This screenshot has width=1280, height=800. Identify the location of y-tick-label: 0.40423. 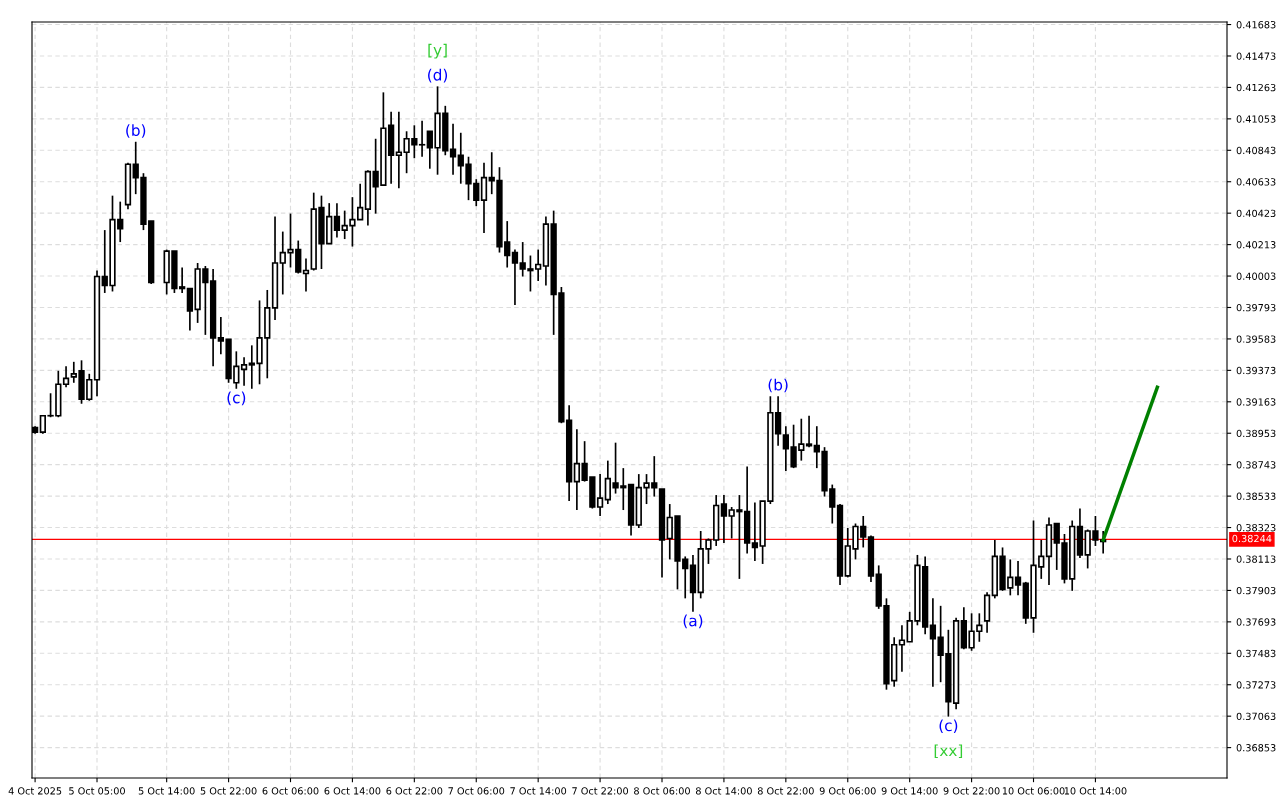
(1256, 213).